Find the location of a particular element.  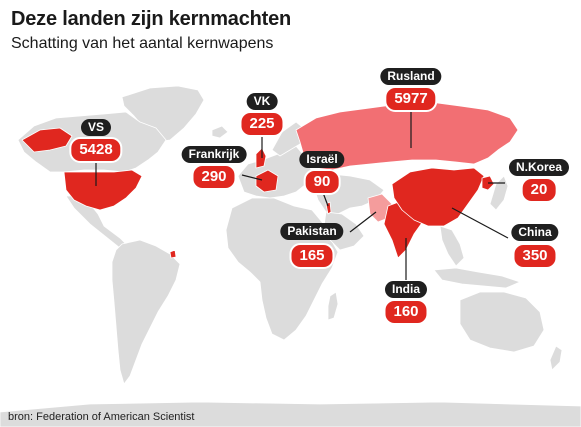

leader-pakistan is located at coordinates (363, 222).